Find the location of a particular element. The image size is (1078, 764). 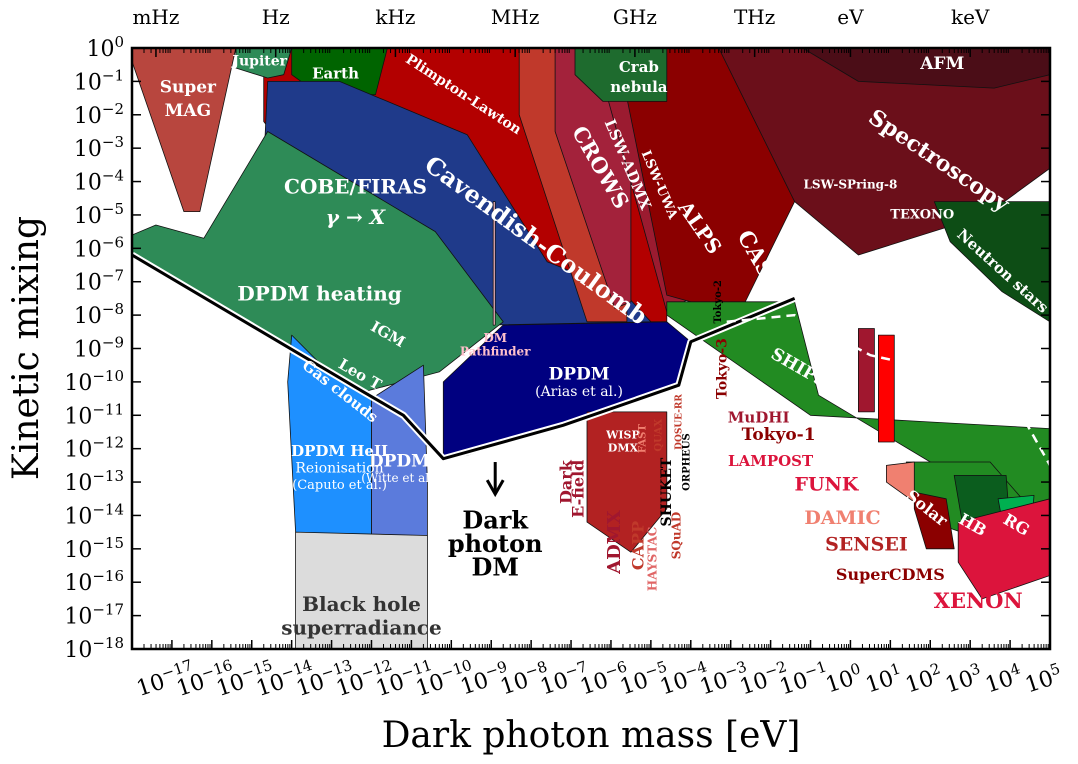

label-wisp: WISP is located at coordinates (622, 434).